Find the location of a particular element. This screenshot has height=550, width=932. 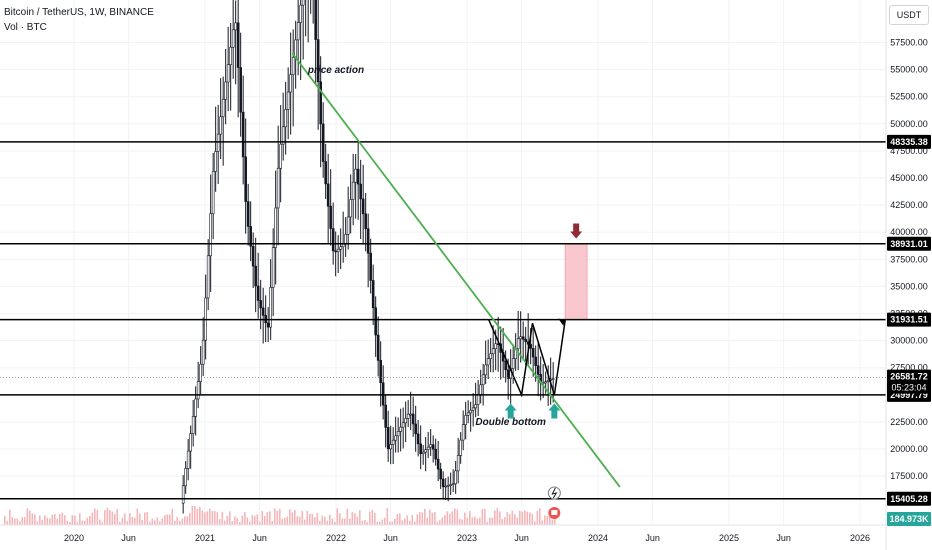

x-tick-label: 2022 is located at coordinates (336, 538).